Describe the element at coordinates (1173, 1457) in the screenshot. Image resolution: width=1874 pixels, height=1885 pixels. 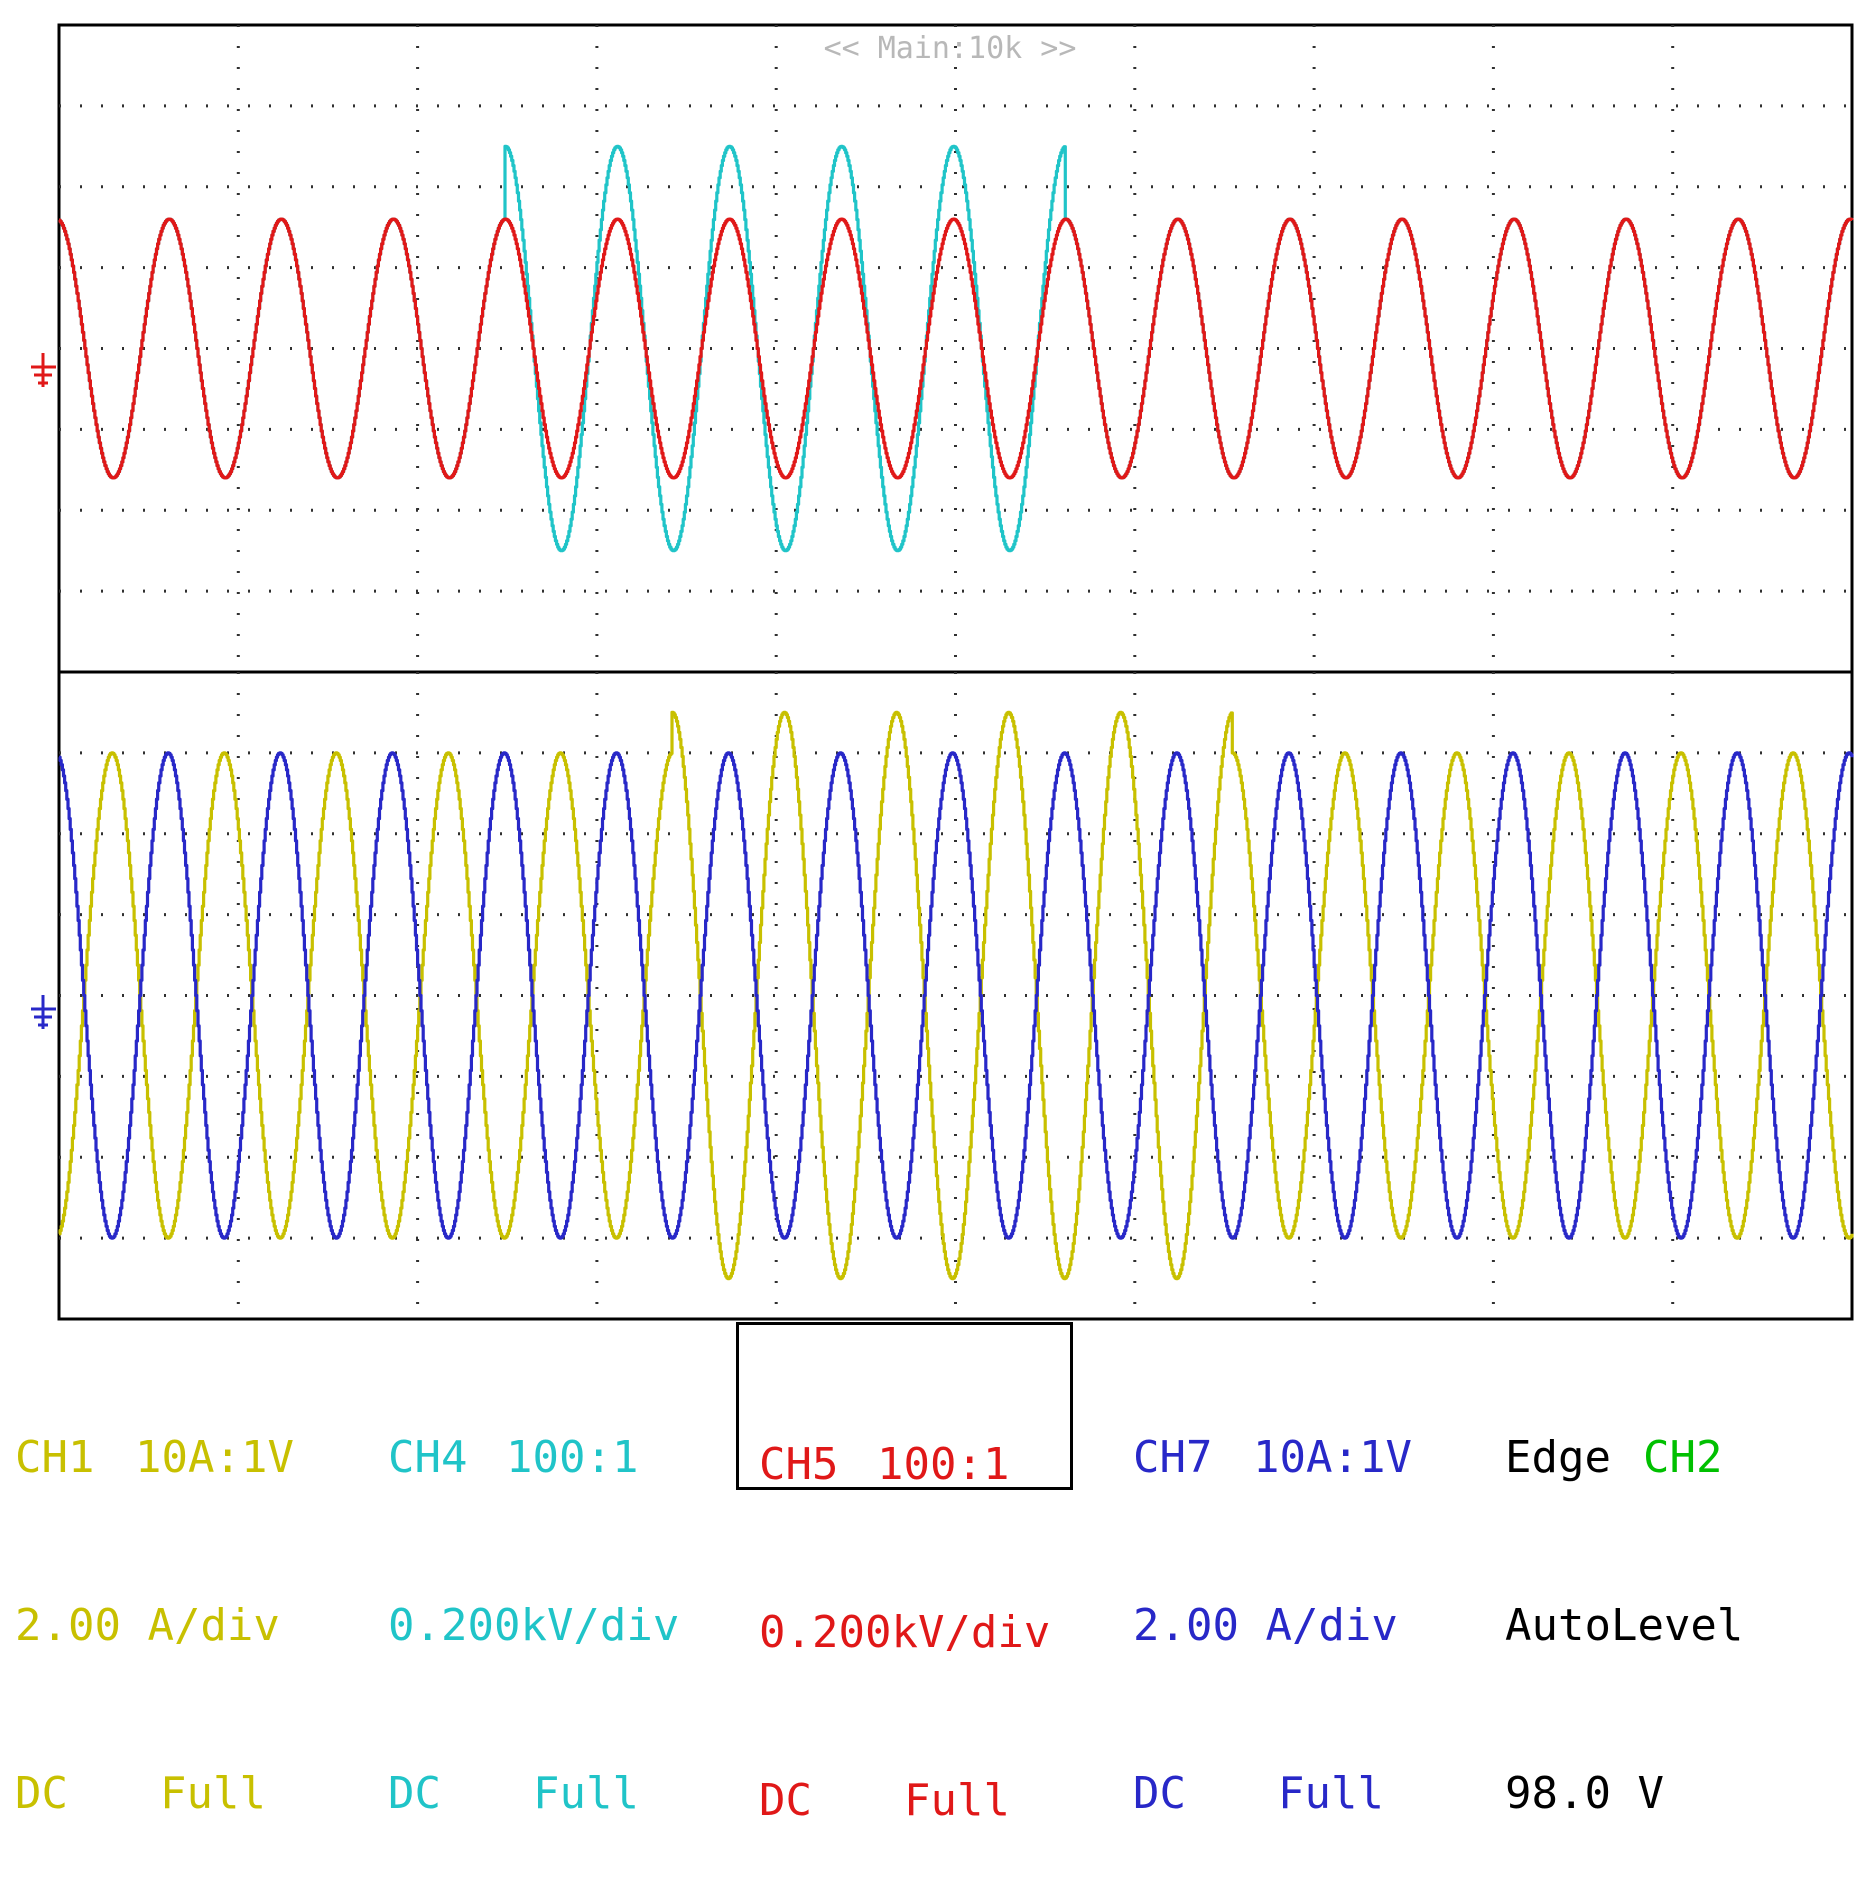
I see `ch7-name: CH7` at that location.